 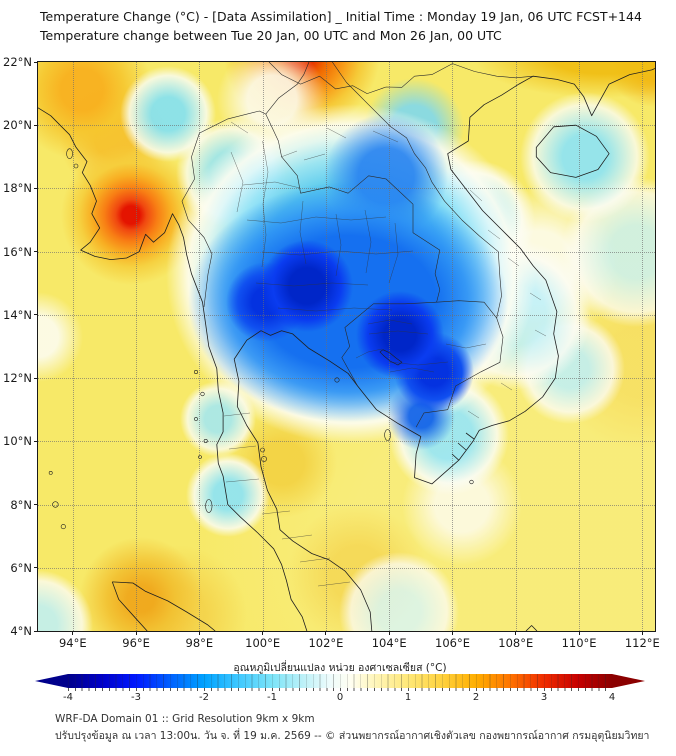 I want to click on y-tick-label: 22°N, so click(x=17, y=62).